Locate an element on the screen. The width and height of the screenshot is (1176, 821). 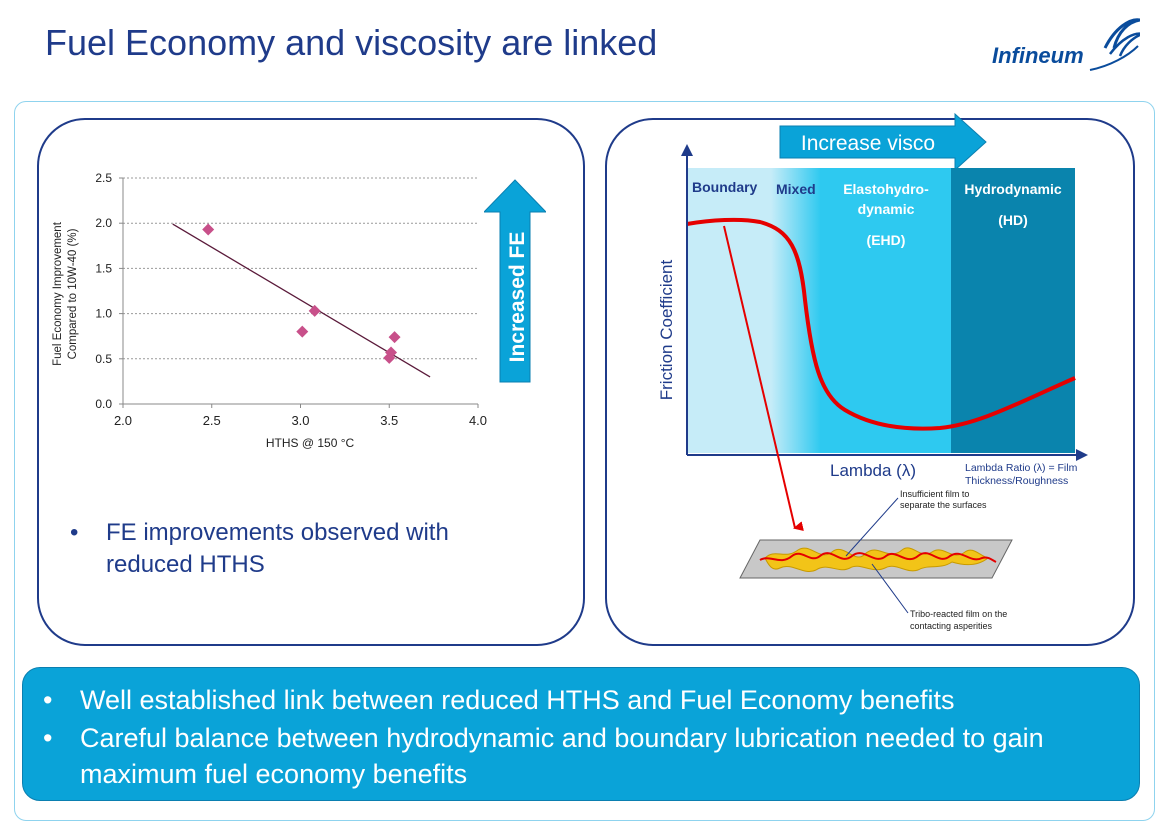
data-points is located at coordinates (301, 293).